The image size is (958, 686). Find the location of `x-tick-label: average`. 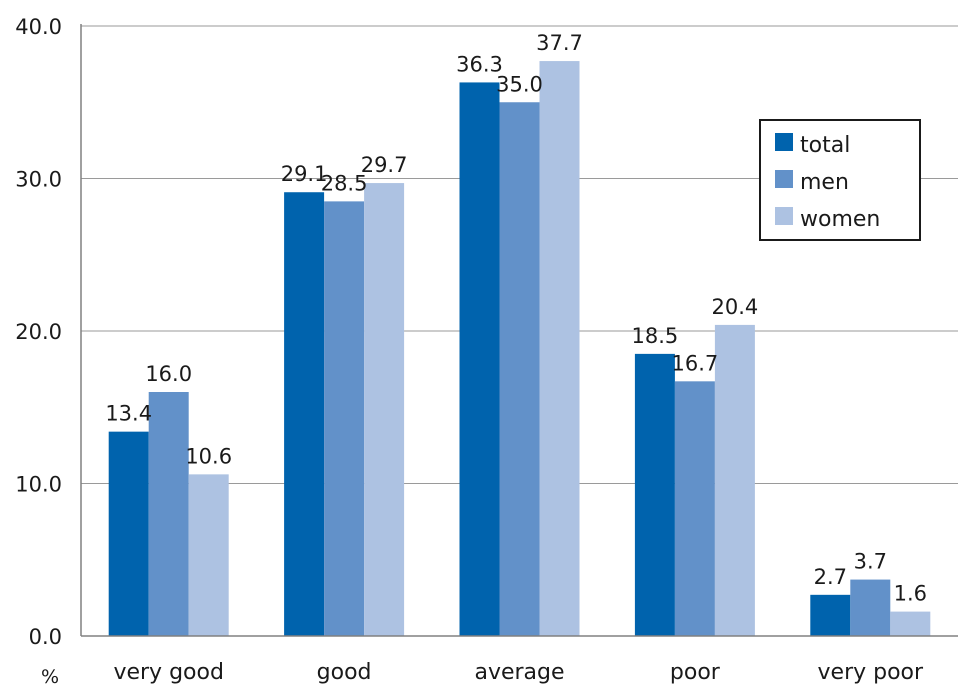

x-tick-label: average is located at coordinates (519, 672).